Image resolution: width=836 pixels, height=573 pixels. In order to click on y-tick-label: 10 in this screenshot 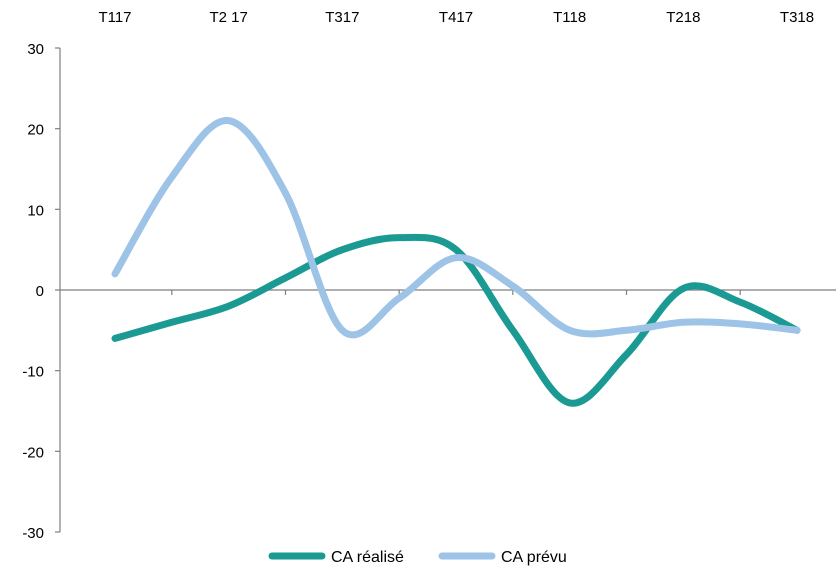, I will do `click(35, 210)`.